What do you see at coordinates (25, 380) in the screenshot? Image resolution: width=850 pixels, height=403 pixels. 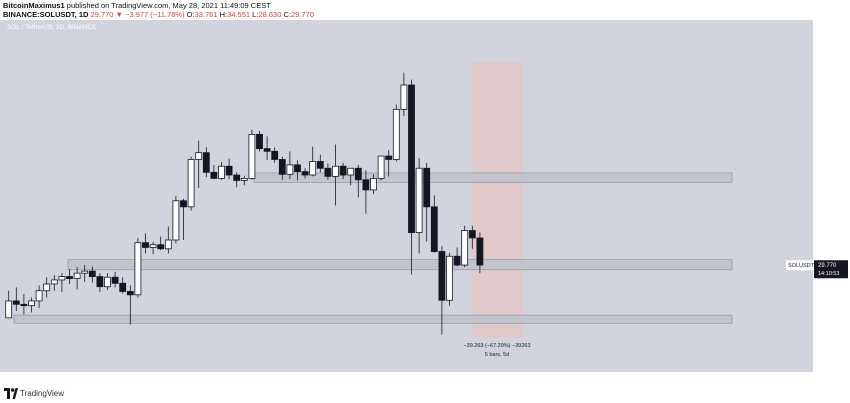 I see `time-tick-label: 5` at bounding box center [25, 380].